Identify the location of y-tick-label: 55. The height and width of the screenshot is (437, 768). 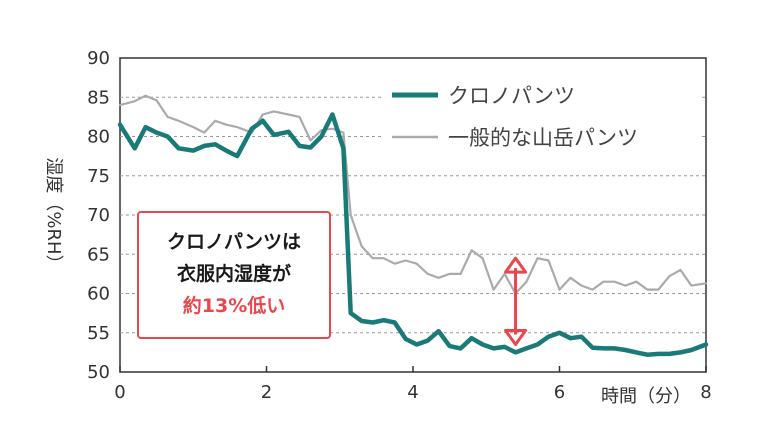
(98, 333).